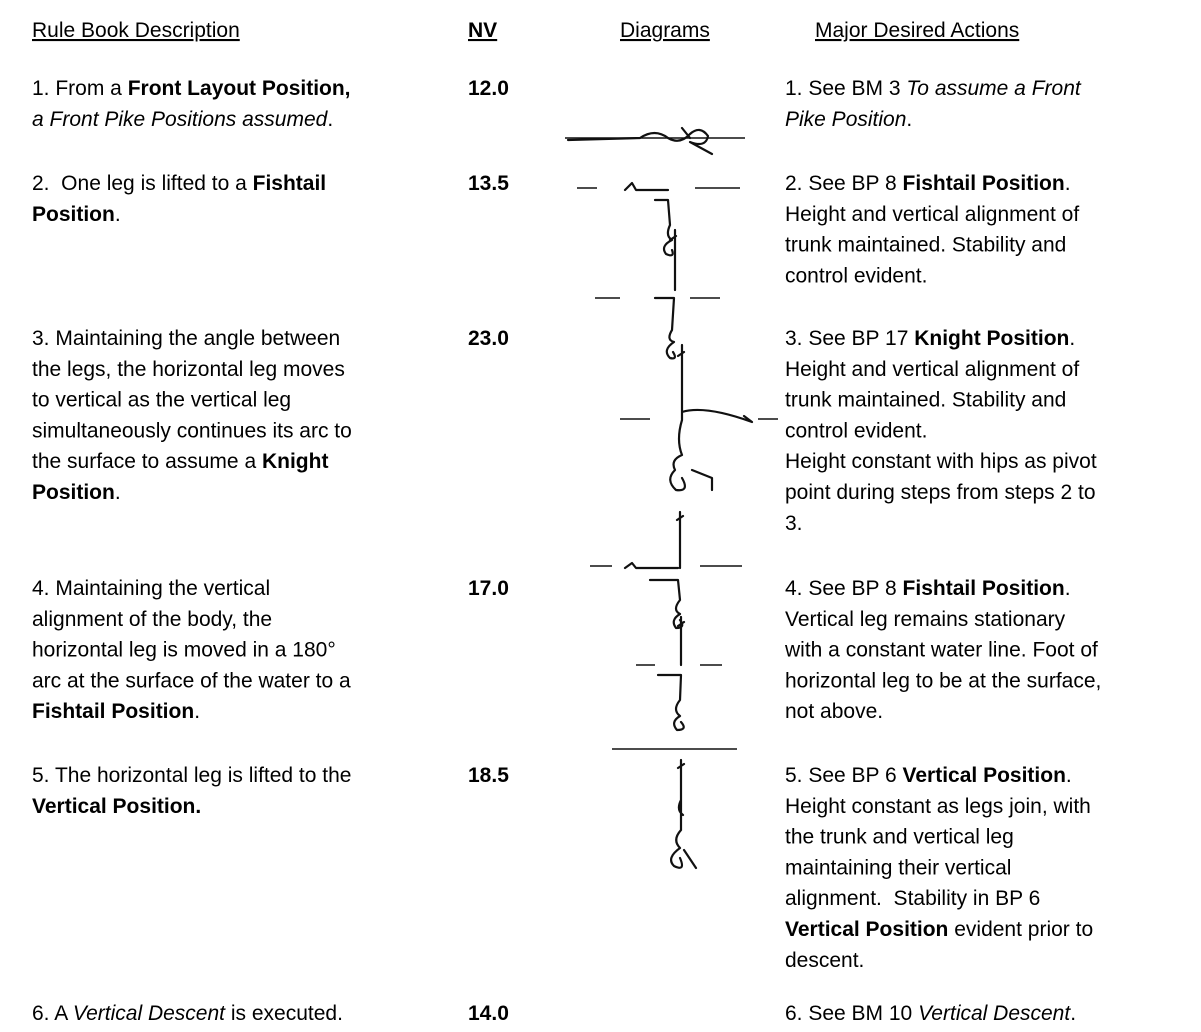  I want to click on description-line: simultaneously continues its arc to, so click(192, 430).